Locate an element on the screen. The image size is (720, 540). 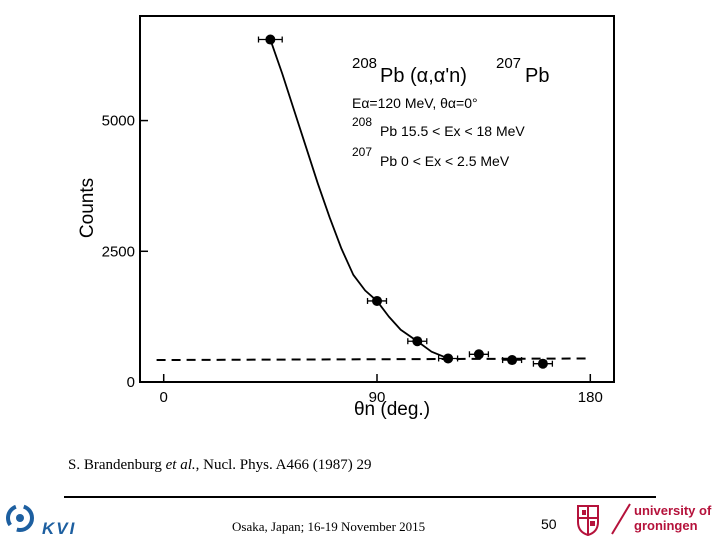
page-number: 50 is located at coordinates (549, 524).